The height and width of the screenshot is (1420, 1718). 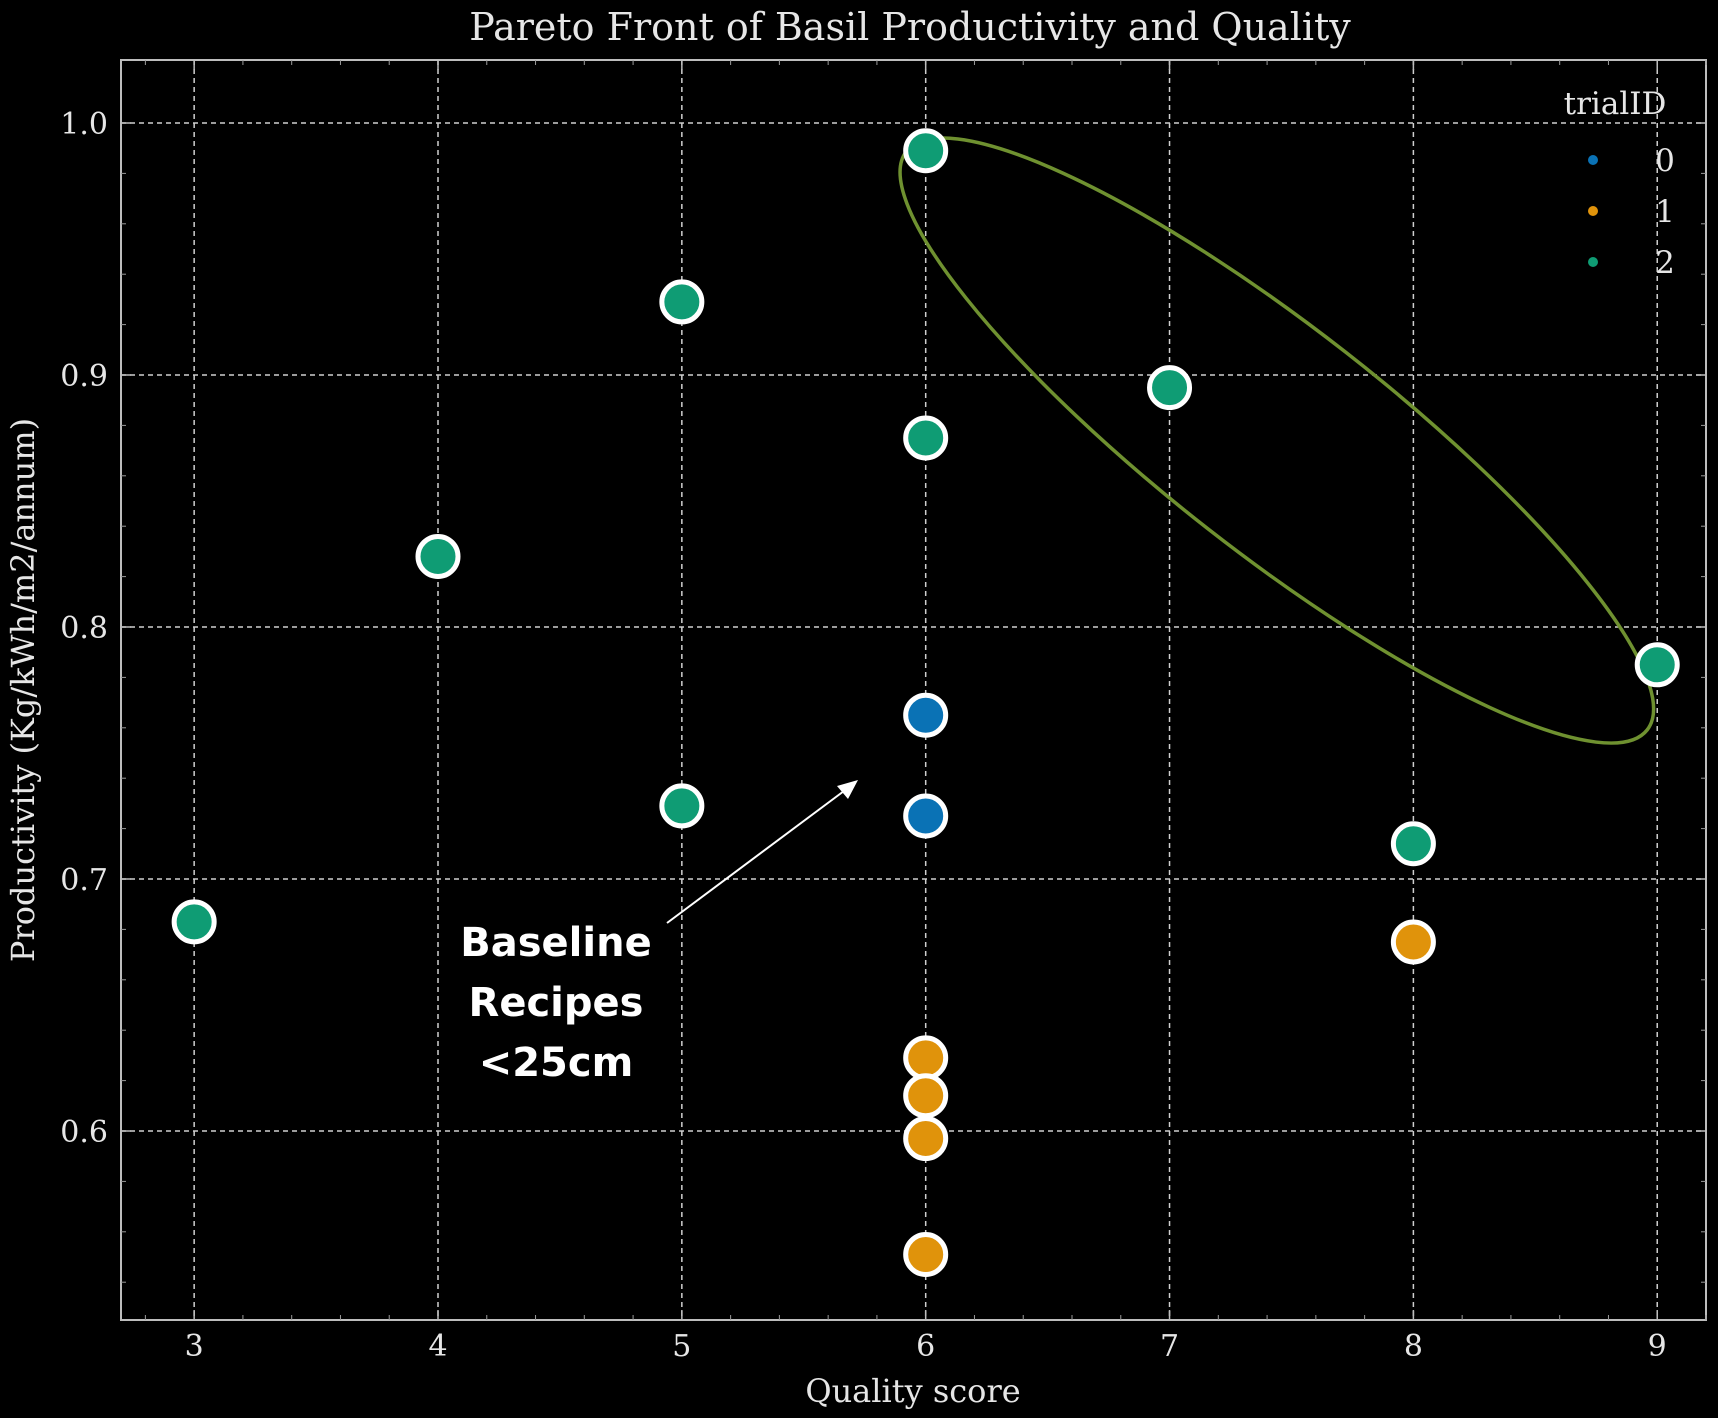 I want to click on x-tick-label: 5, so click(x=681, y=1346).